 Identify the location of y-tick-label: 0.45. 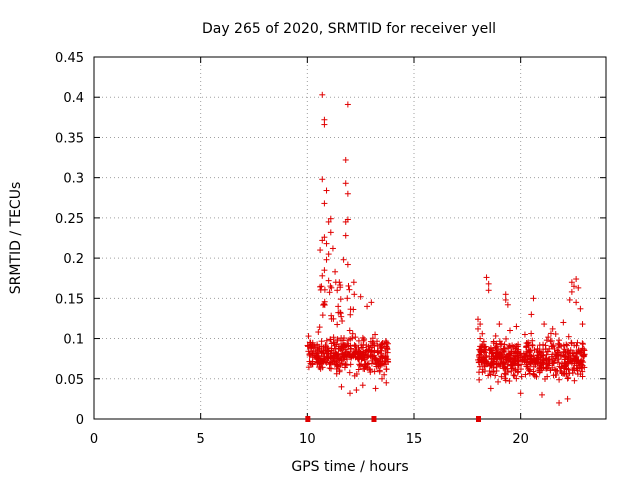
(69, 58).